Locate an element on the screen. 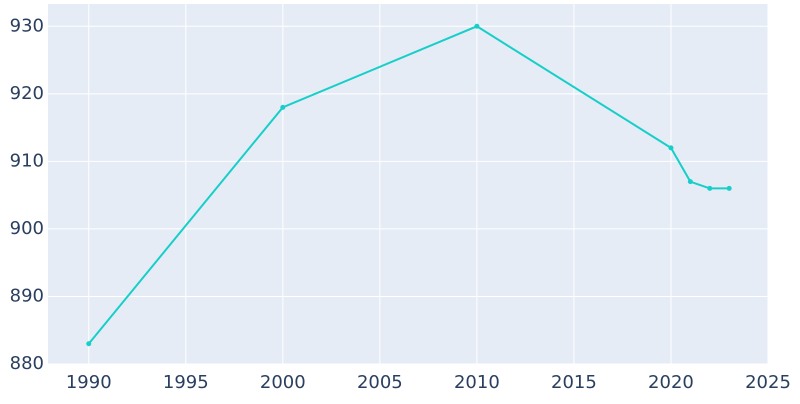 This screenshot has width=800, height=404. x-tick-label: 2020 is located at coordinates (671, 382).